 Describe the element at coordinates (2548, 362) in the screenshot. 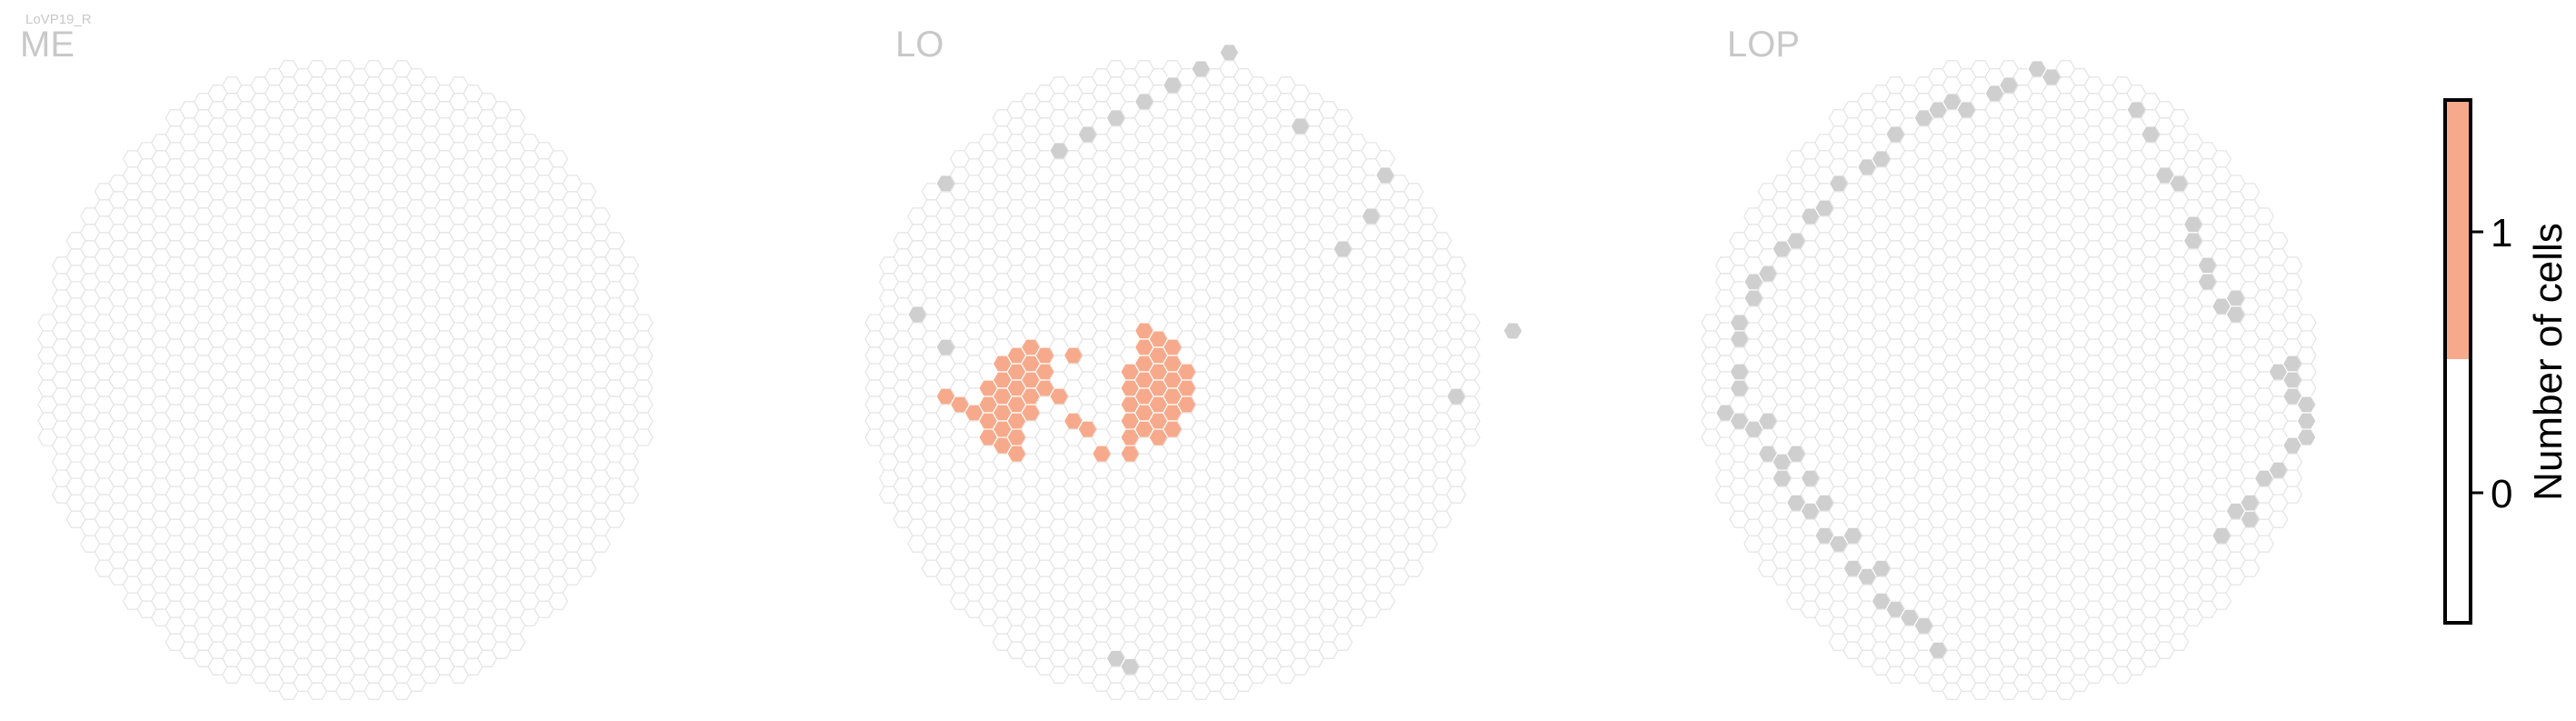

I see `colorbar-label: Number of cells` at that location.